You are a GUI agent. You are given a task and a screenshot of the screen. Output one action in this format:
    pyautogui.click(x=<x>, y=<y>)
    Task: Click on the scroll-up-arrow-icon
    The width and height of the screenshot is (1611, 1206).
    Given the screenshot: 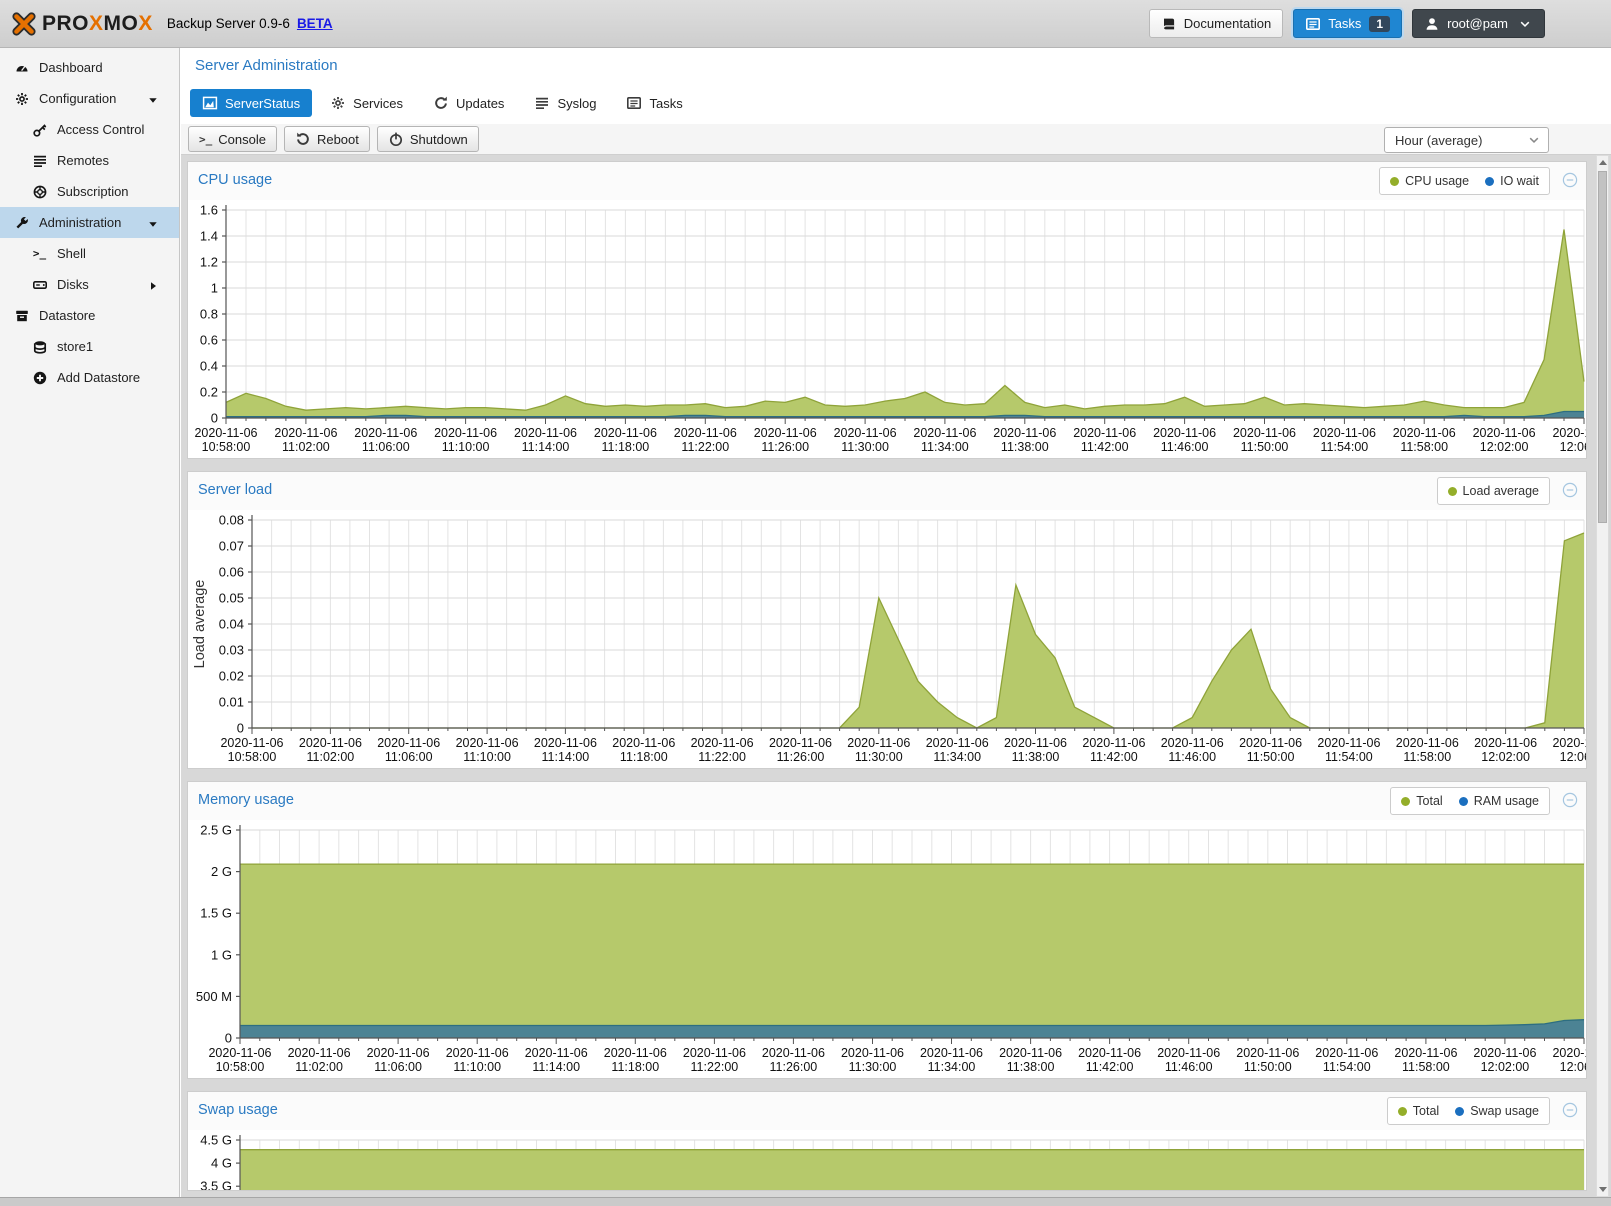 What is the action you would take?
    pyautogui.click(x=1602, y=162)
    